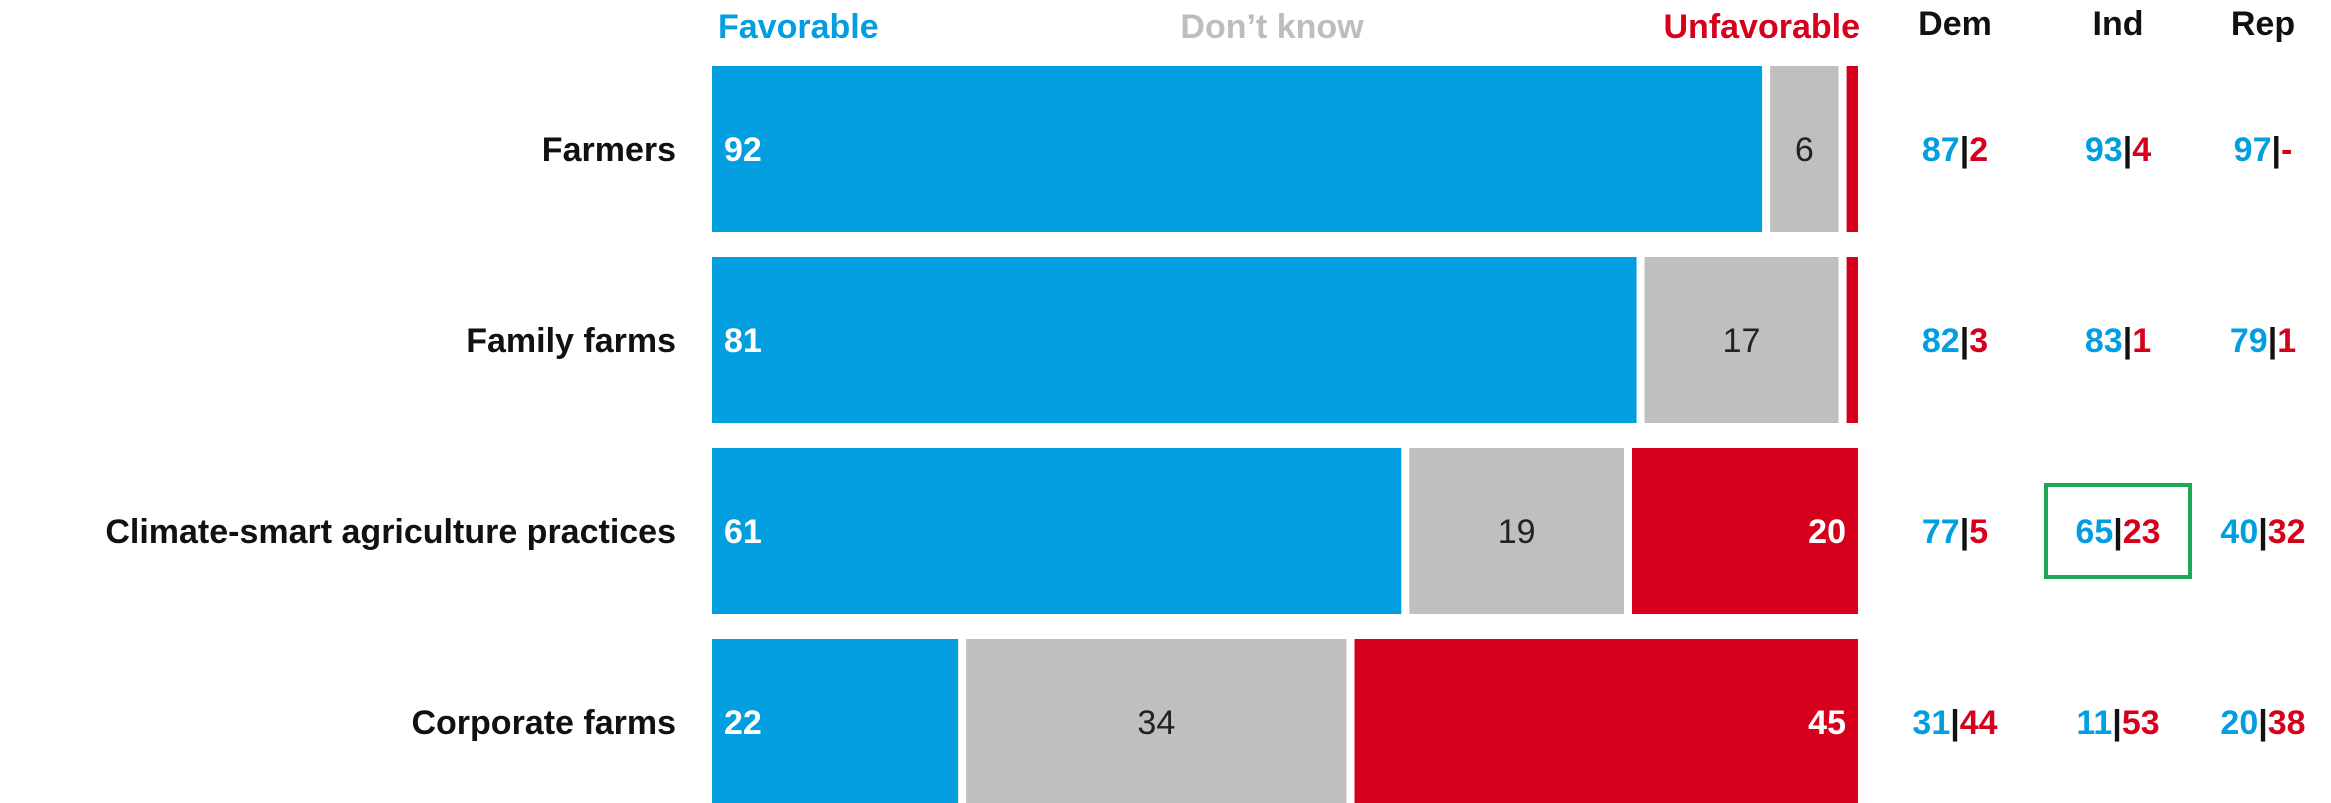 The image size is (2331, 803). I want to click on party-value-ind: 65|23, so click(2117, 532).